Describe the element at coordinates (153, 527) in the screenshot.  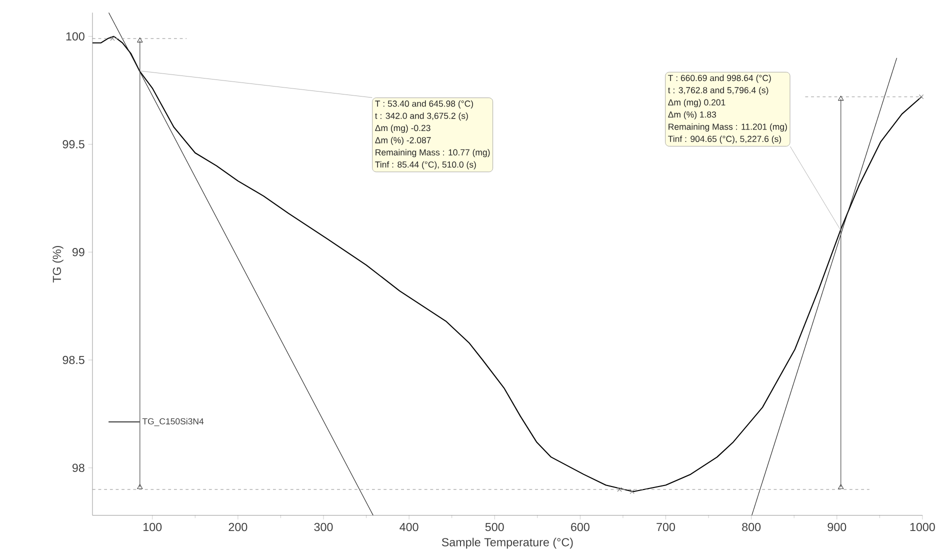
I see `x-tick-label: 100` at that location.